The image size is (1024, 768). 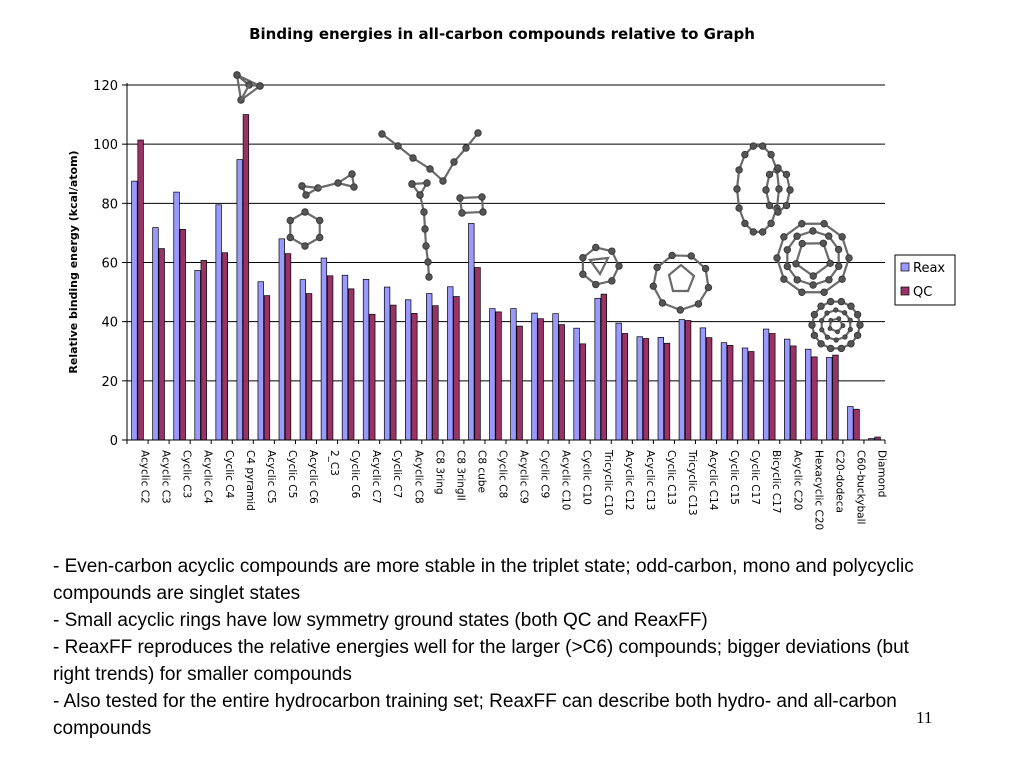 What do you see at coordinates (587, 477) in the screenshot?
I see `x-category-label: Cyclic C10` at bounding box center [587, 477].